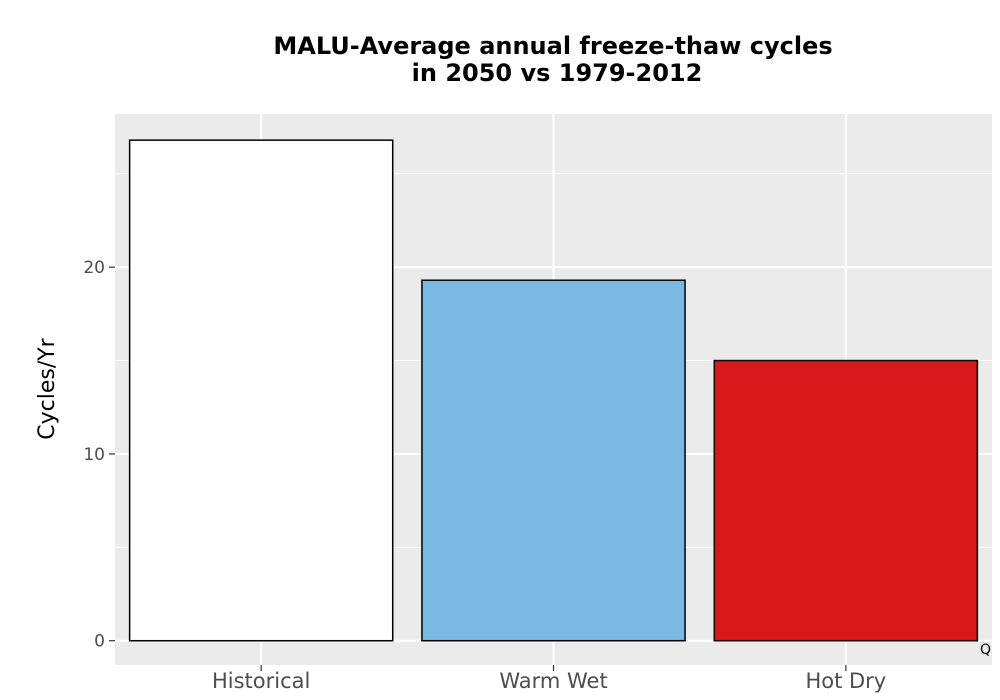 This screenshot has height=700, width=1000. Describe the element at coordinates (553, 460) in the screenshot. I see `bar-warm-wet` at that location.